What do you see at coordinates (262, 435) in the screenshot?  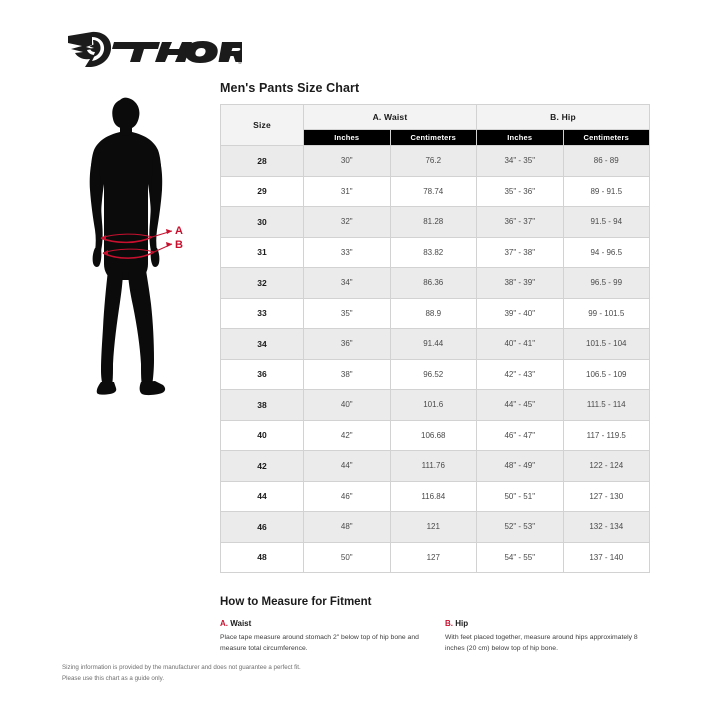 I see `cell-size: 40` at bounding box center [262, 435].